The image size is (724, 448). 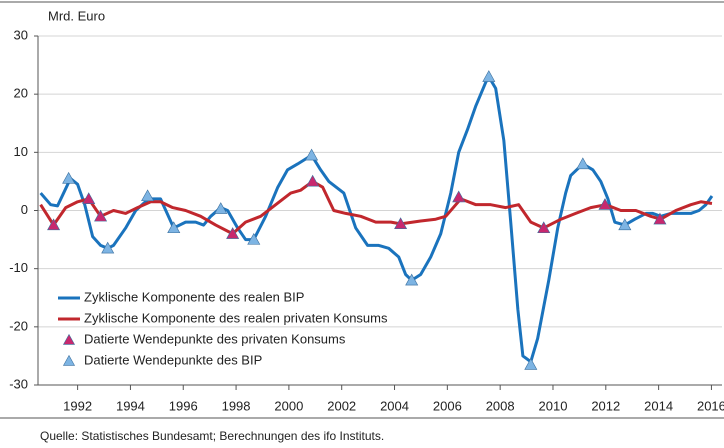 I want to click on legend-label: Datierte Wendepunkte des BIP, so click(x=173, y=359).